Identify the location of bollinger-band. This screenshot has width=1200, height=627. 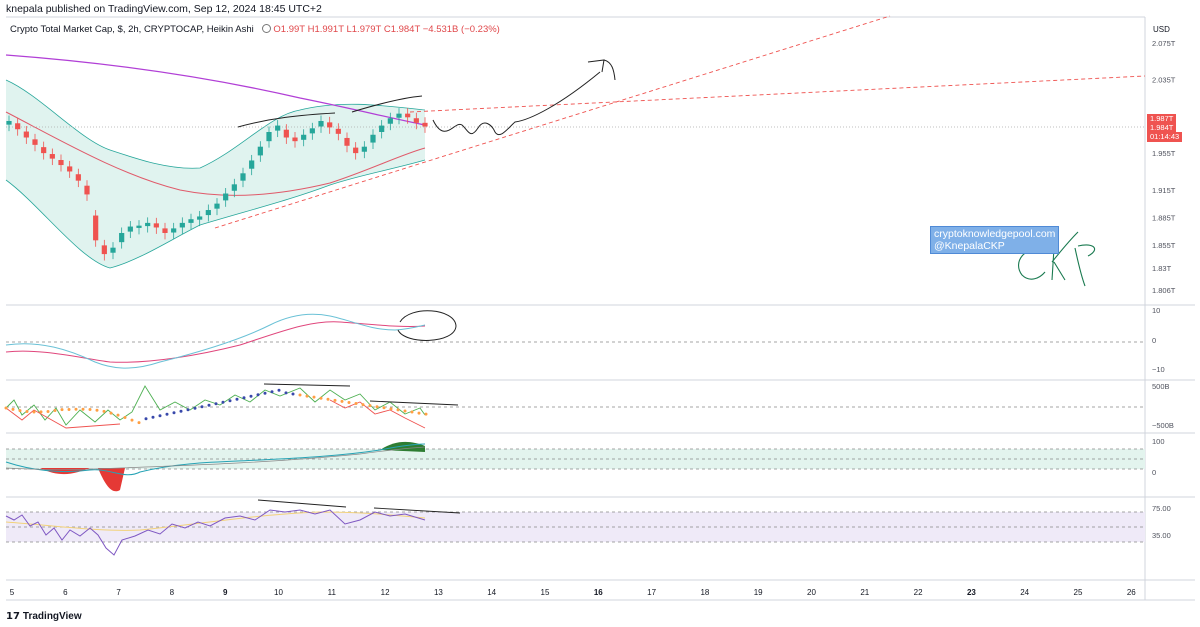
(215, 174).